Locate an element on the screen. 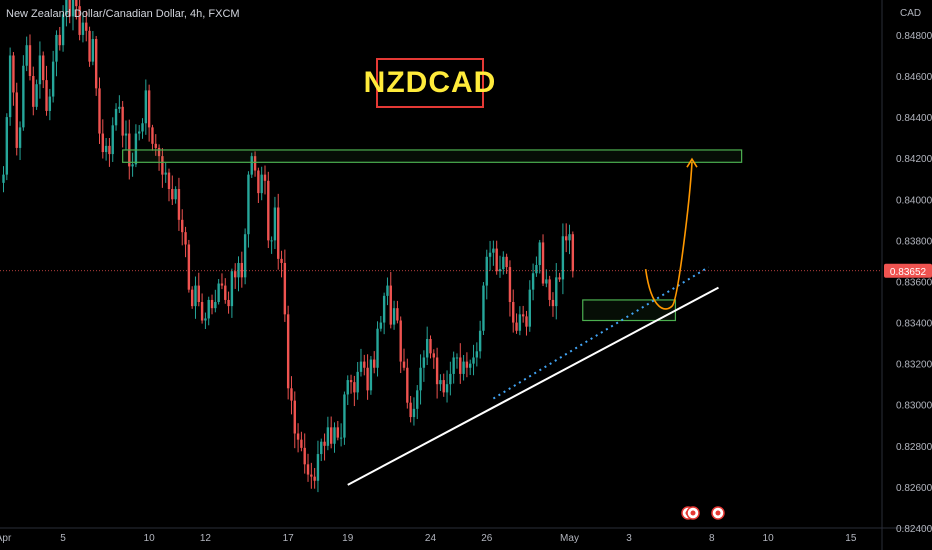  price-tick-label: 0.84200 is located at coordinates (914, 159).